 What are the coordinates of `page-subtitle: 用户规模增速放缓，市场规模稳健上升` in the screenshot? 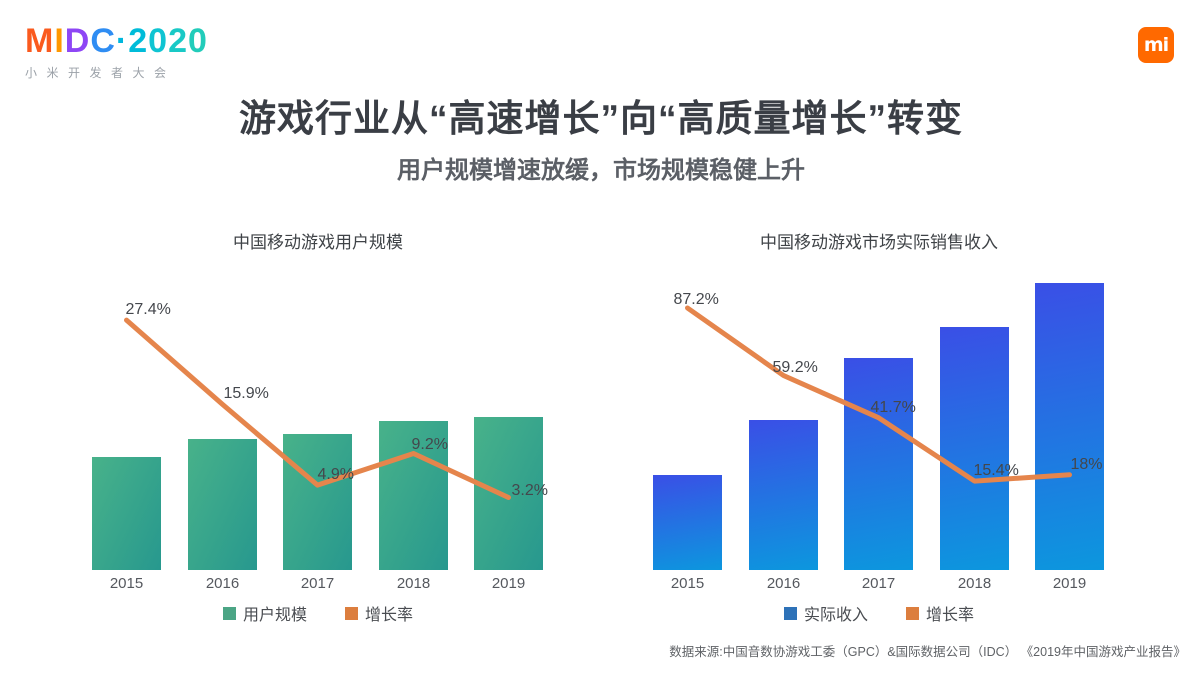 It's located at (601, 170).